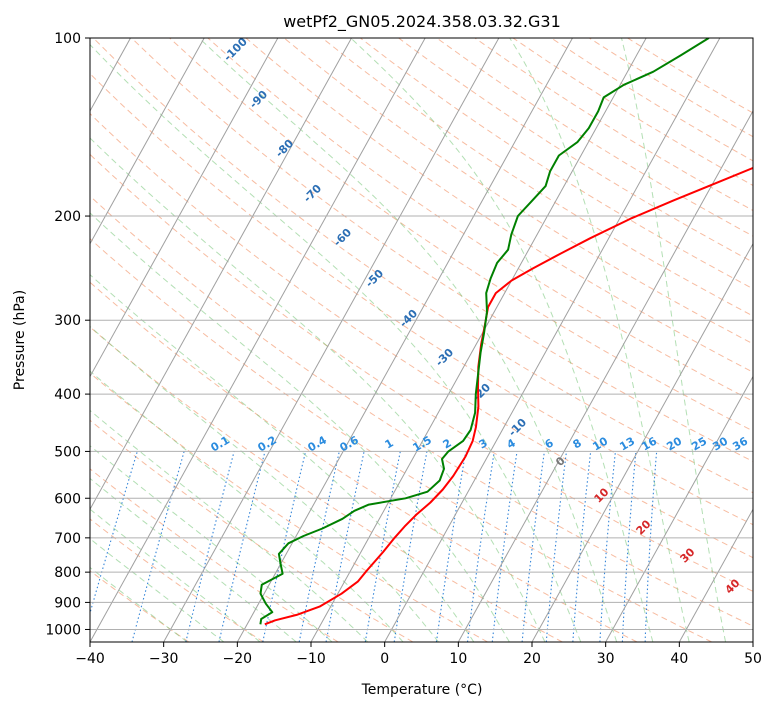 The width and height of the screenshot is (775, 708). What do you see at coordinates (67, 395) in the screenshot?
I see `y-tick-label: 400` at bounding box center [67, 395].